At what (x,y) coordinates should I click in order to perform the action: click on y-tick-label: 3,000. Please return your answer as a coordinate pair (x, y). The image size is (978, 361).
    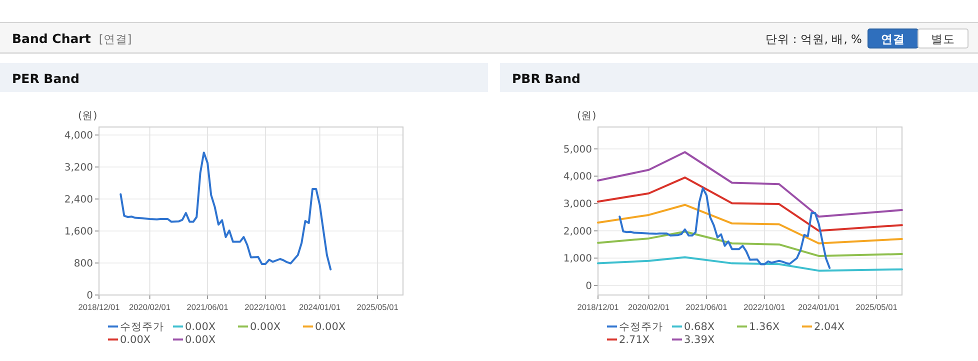
    Looking at the image, I should click on (577, 204).